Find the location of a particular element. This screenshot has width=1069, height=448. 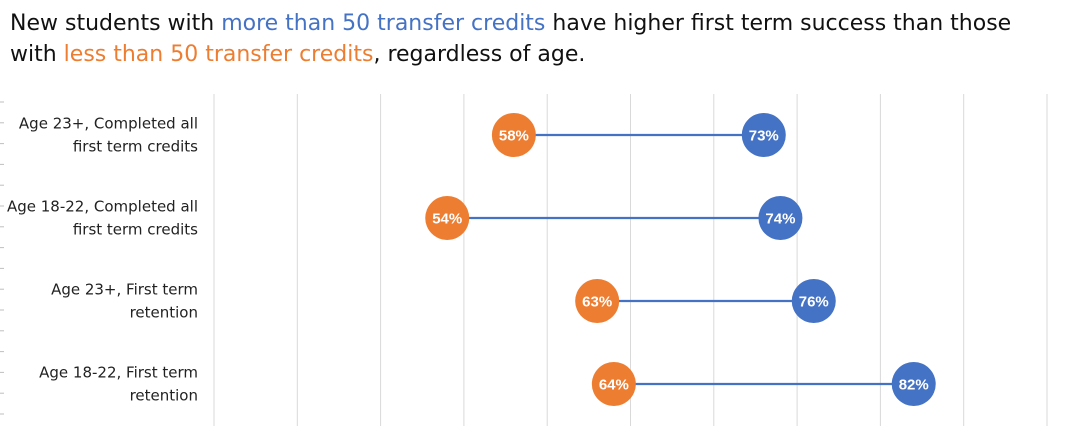

data-label: 58% is located at coordinates (514, 136).